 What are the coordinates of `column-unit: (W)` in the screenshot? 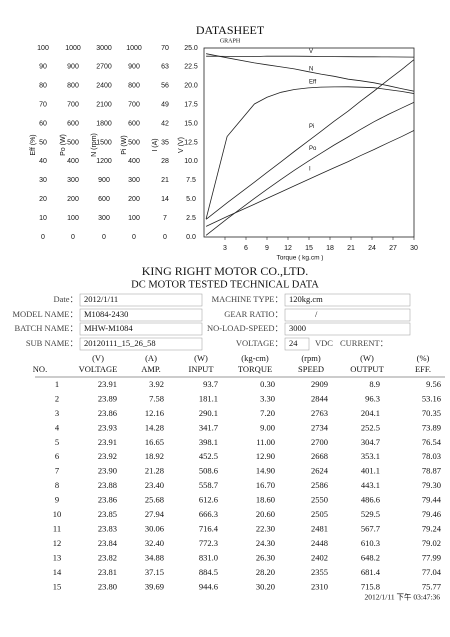 It's located at (201, 358).